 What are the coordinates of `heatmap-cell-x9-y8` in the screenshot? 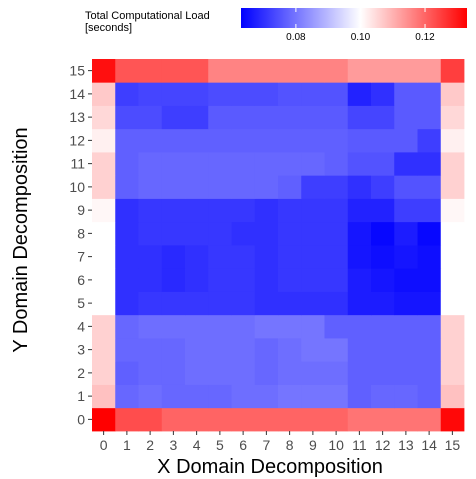 It's located at (313, 233).